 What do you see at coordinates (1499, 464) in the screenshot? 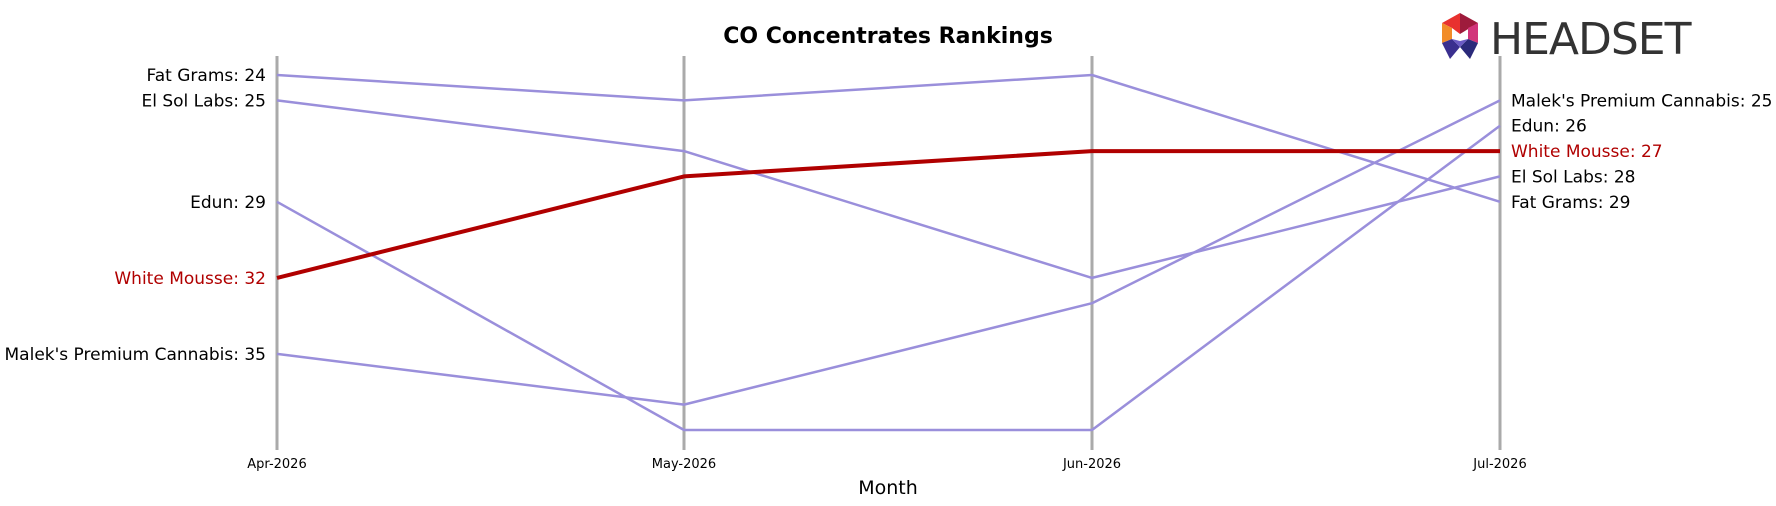
I see `x-tick-label: Jul-2026` at bounding box center [1499, 464].